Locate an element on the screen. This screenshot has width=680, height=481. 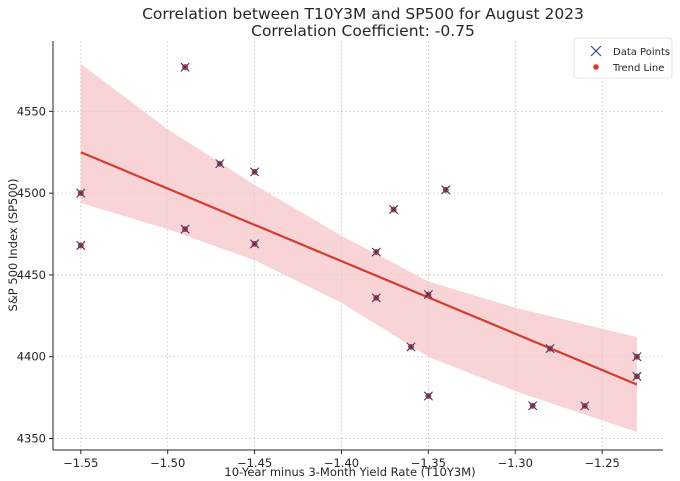
legend-marker-trend-line is located at coordinates (596, 67).